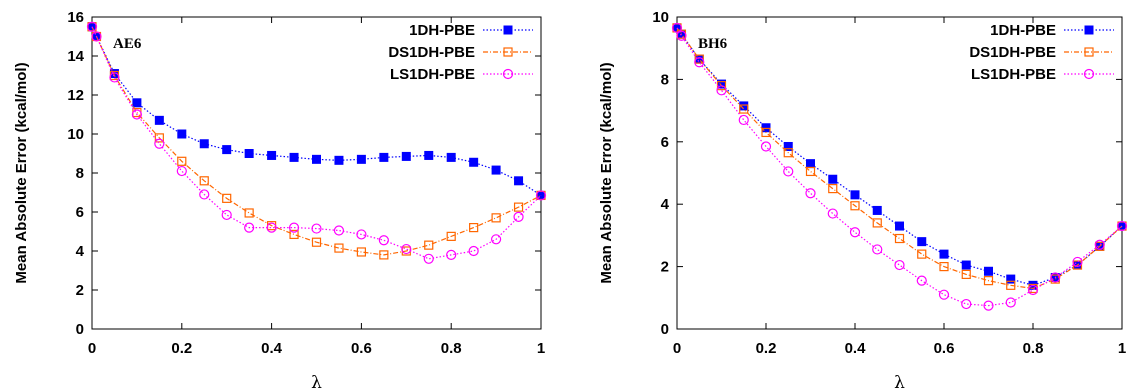 This screenshot has height=392, width=1129. What do you see at coordinates (1033, 348) in the screenshot?
I see `x-tick-label: 0.8` at bounding box center [1033, 348].